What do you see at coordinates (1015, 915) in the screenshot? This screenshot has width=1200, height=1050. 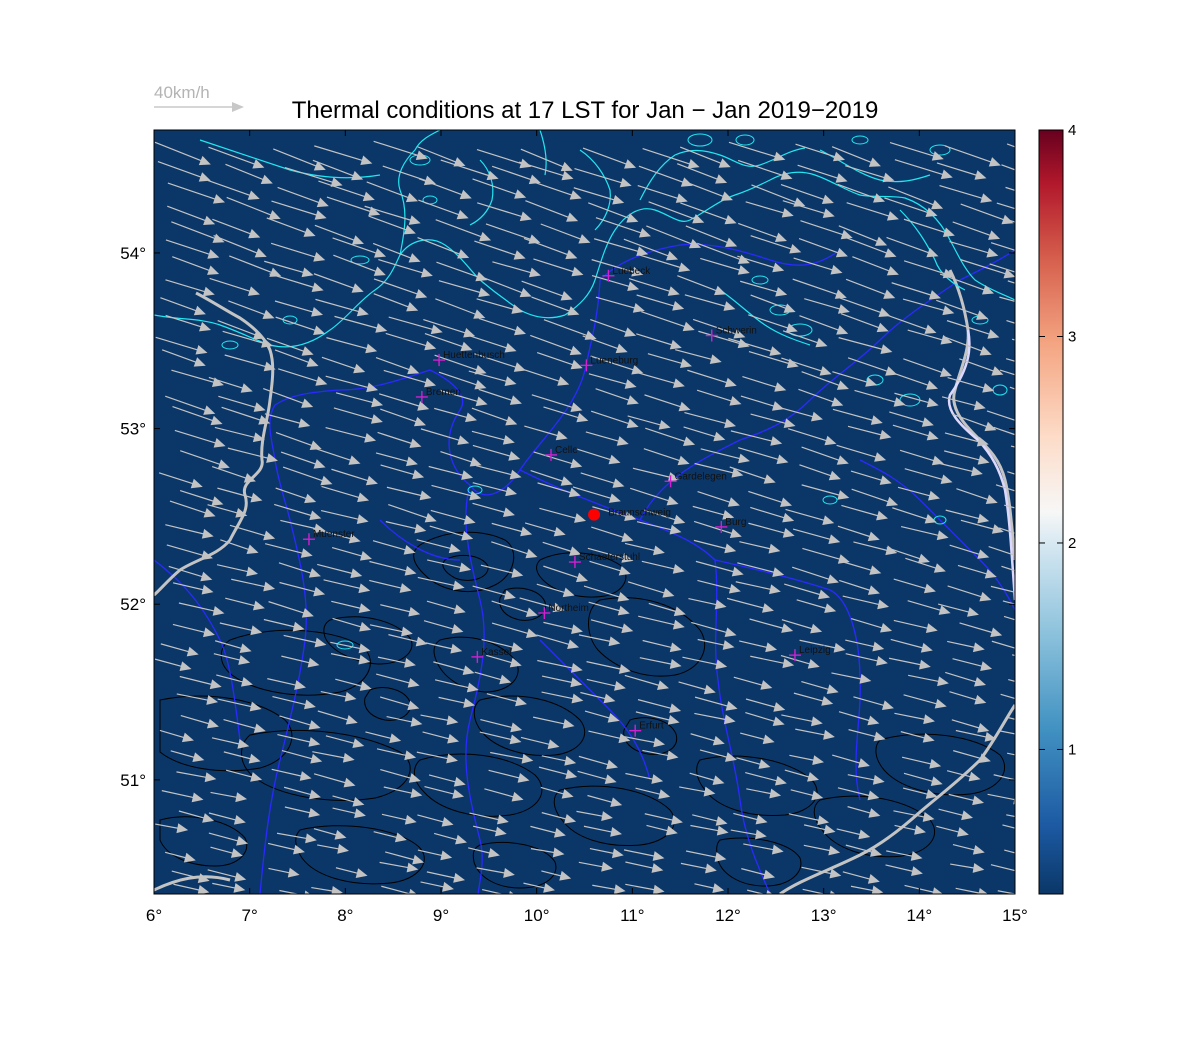 I see `lon-tick-label: 15°` at bounding box center [1015, 915].